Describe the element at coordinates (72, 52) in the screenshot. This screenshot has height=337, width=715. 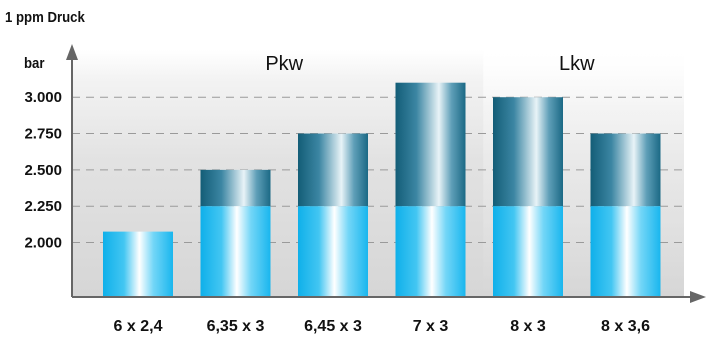
I see `y-axis-arrow-icon` at that location.